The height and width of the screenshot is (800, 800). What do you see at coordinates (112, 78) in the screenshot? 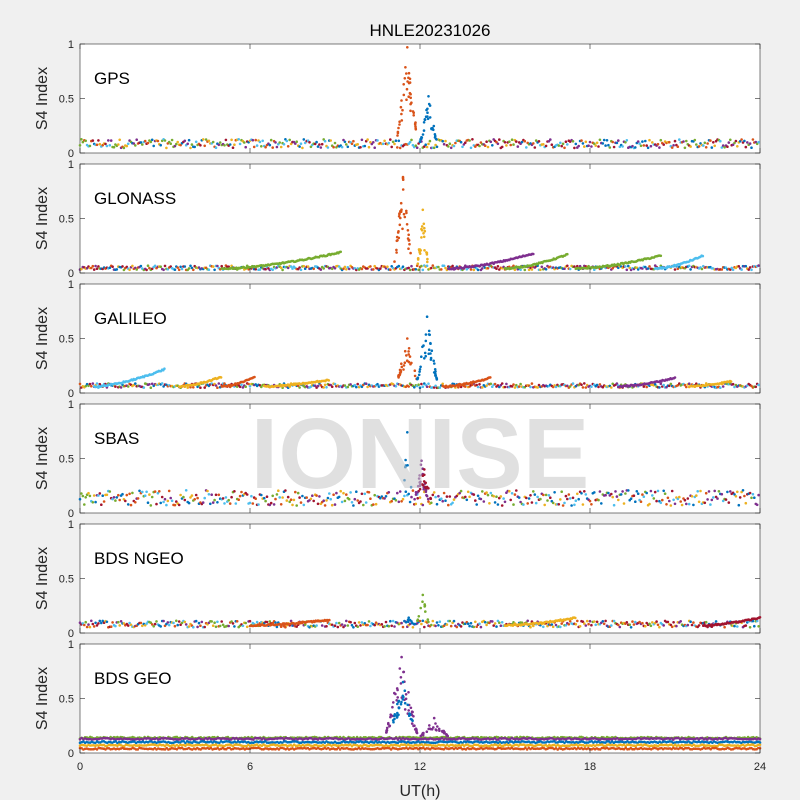
I see `panel-label: GPS` at bounding box center [112, 78].